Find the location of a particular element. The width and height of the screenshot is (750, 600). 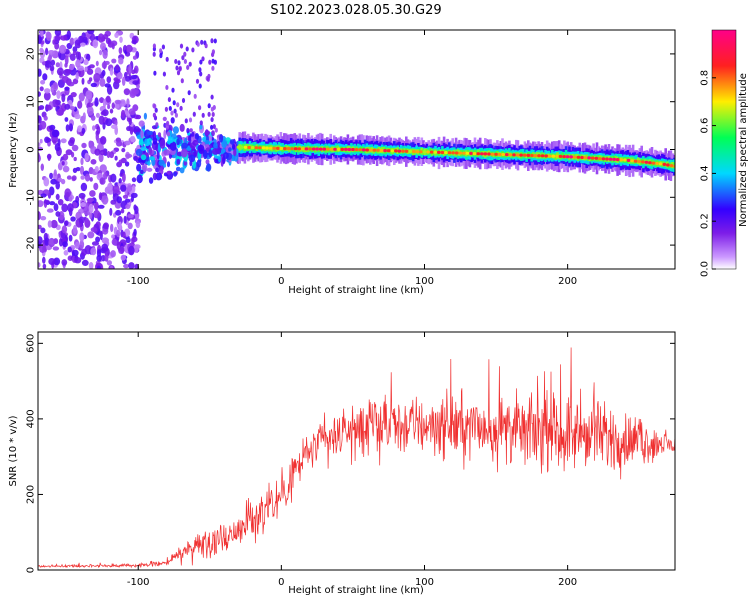

x-tick-label: 200 is located at coordinates (567, 281).